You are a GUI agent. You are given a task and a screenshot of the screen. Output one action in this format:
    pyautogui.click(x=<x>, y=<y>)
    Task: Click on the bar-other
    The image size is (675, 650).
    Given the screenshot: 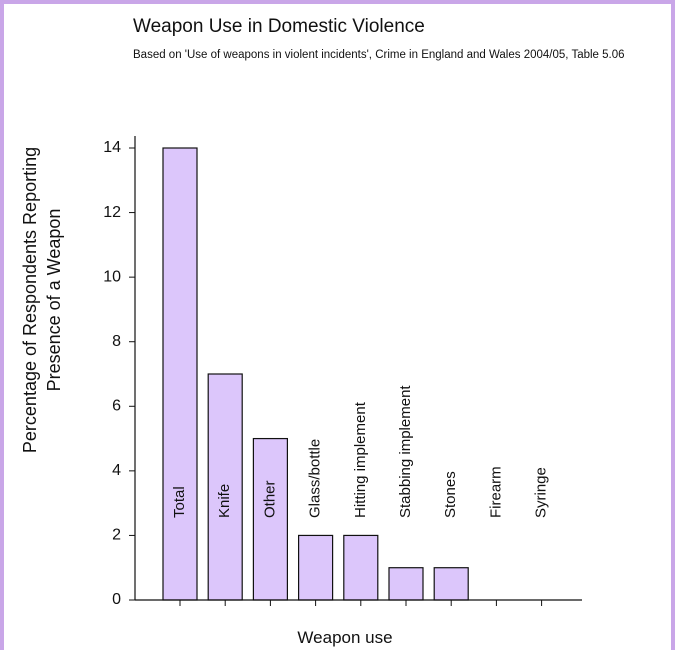 What is the action you would take?
    pyautogui.click(x=270, y=519)
    